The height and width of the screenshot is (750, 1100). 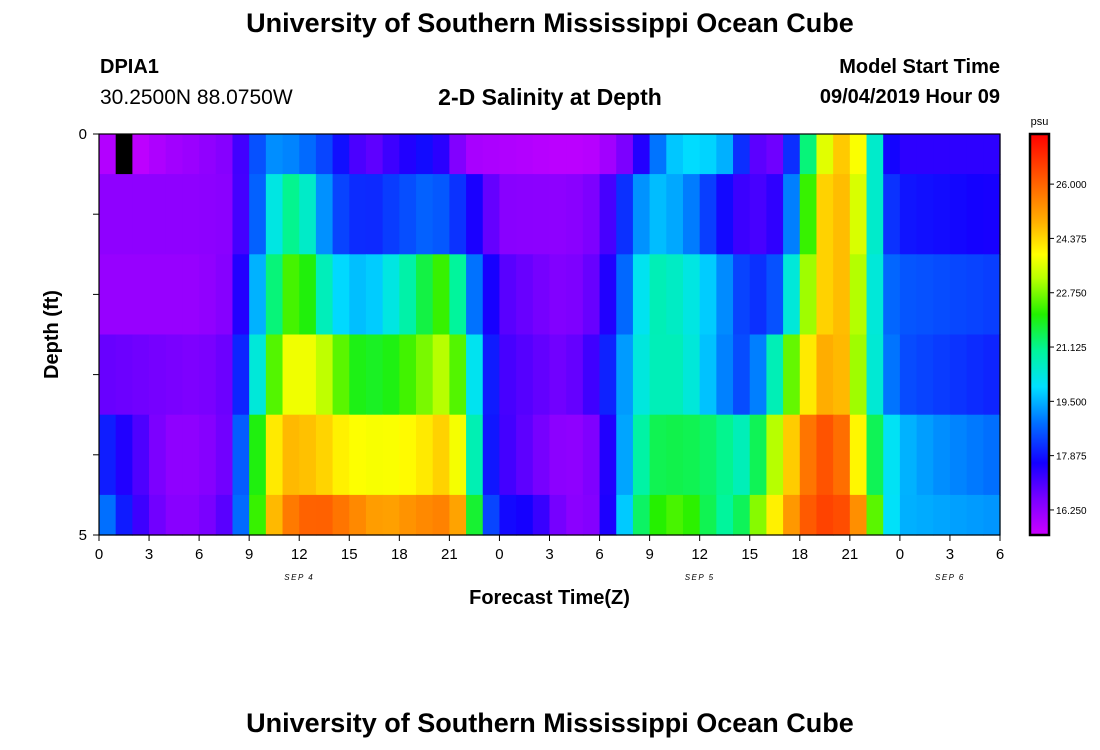 What do you see at coordinates (89, 335) in the screenshot?
I see `y-axis: 05` at bounding box center [89, 335].